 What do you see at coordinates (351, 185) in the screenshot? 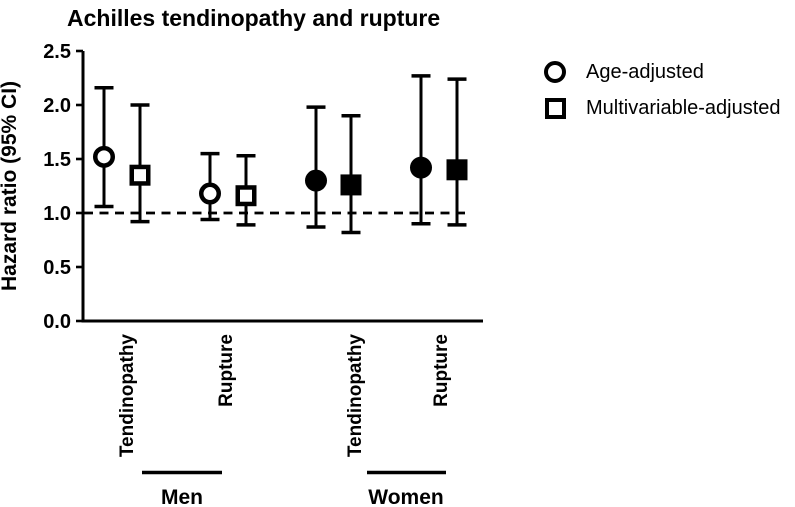
I see `marker-filled-square-women-tendinopathy-multivariable-adjusted` at bounding box center [351, 185].